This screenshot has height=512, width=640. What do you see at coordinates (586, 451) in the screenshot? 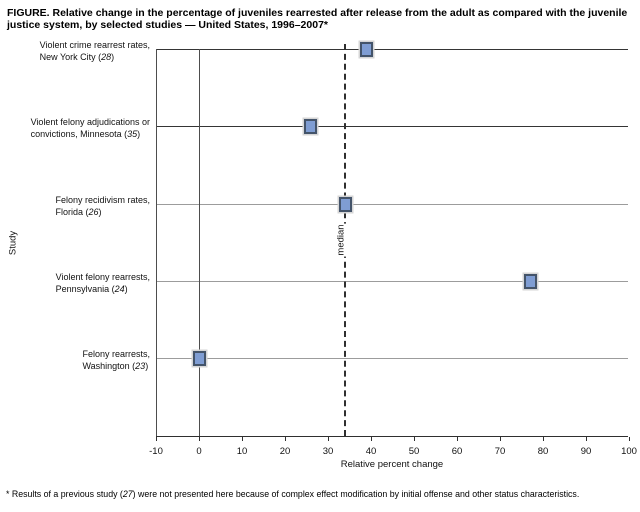
I see `x-axis-tick-label: 90` at bounding box center [586, 451].